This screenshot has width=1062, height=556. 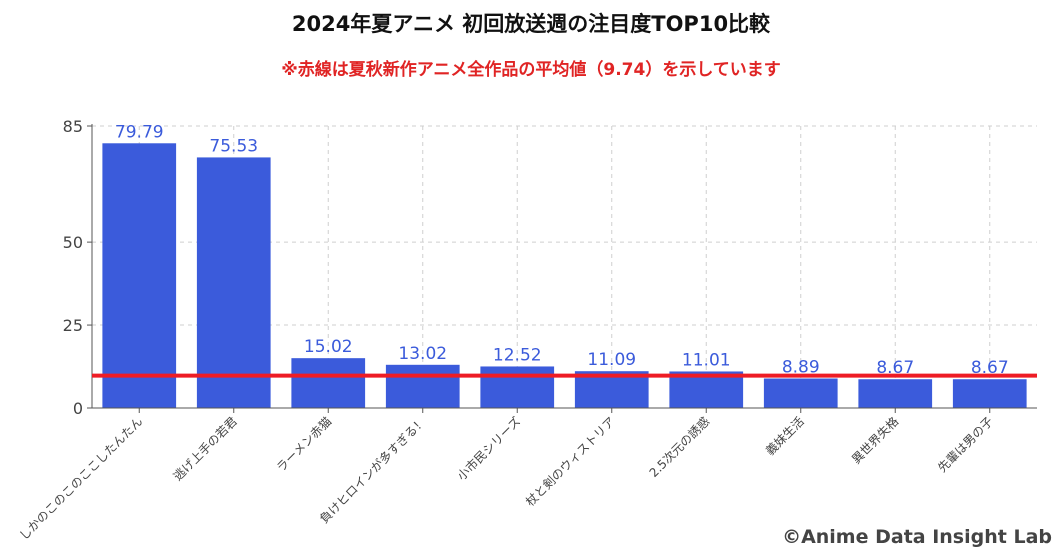 What do you see at coordinates (531, 70) in the screenshot?
I see `chart-subtitle: ※赤線は夏秋新作アニメ全作品の平均値（9.74）を示しています` at bounding box center [531, 70].